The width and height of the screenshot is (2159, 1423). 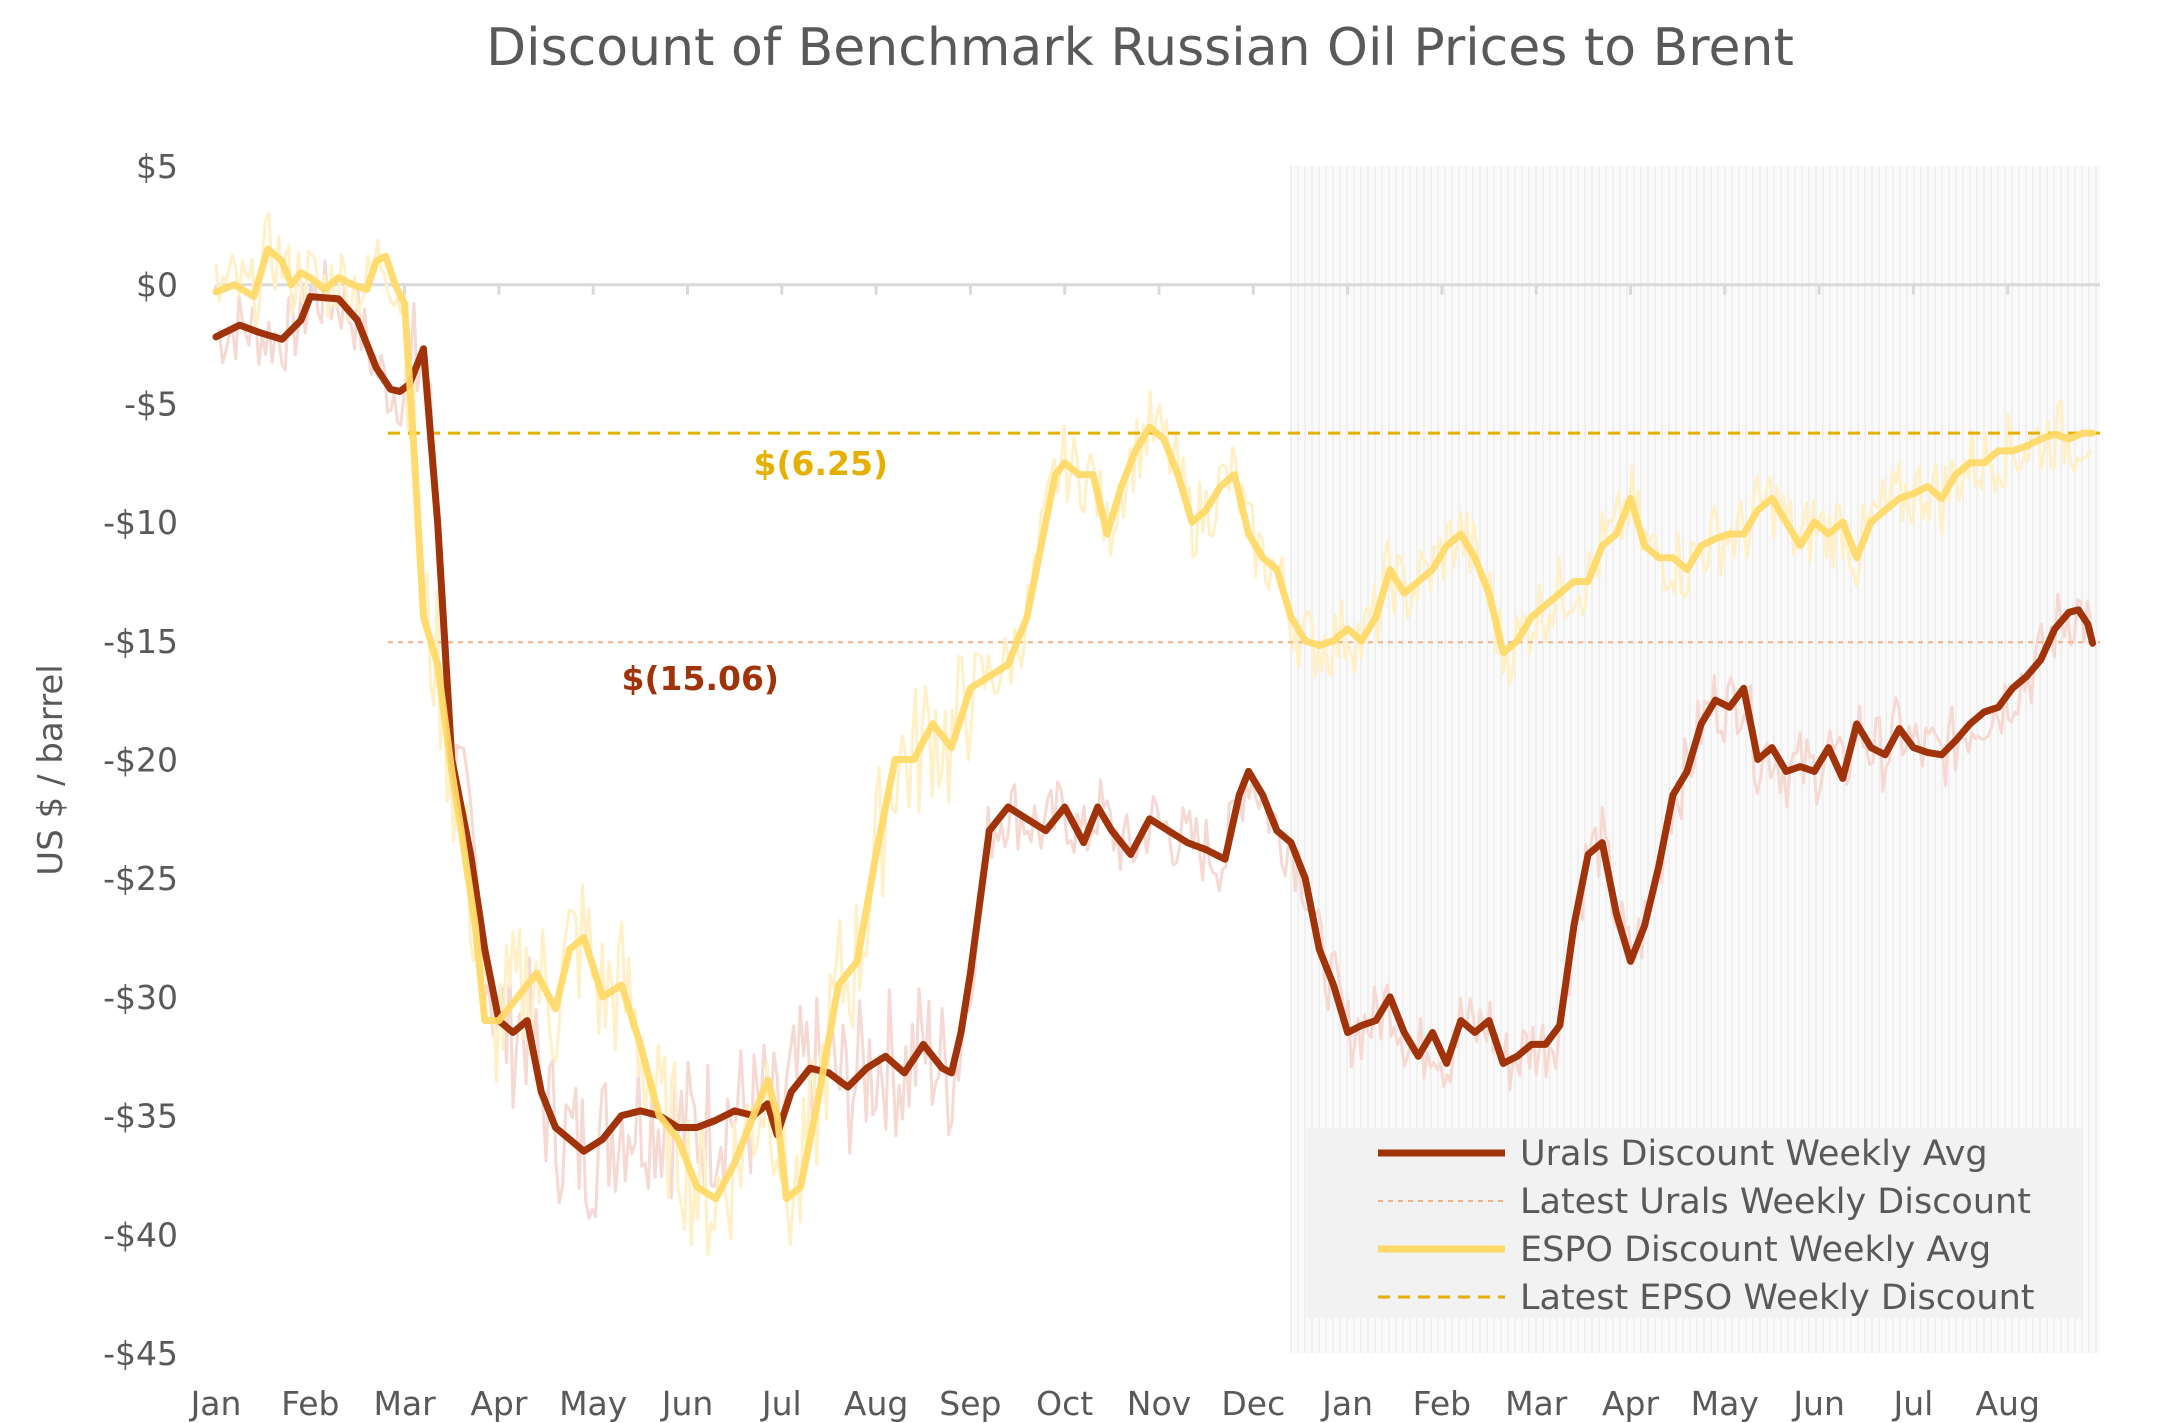 What do you see at coordinates (1754, 1154) in the screenshot?
I see `legend-label: Urals Discount Weekly Avg` at bounding box center [1754, 1154].